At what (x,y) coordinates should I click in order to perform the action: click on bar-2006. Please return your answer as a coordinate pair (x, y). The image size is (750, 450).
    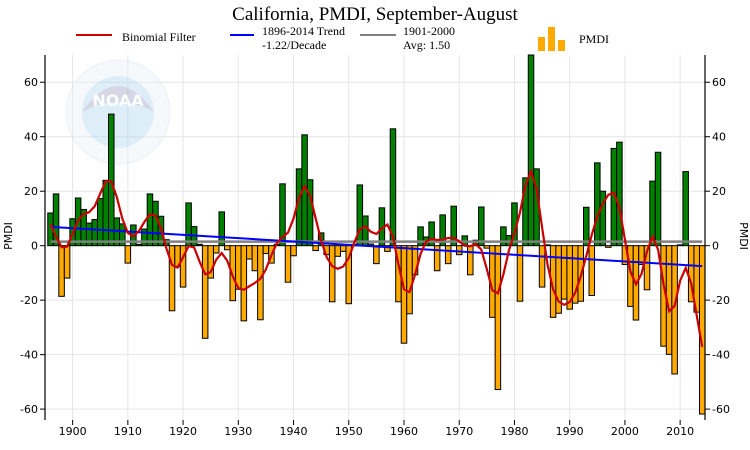
    Looking at the image, I should click on (658, 199).